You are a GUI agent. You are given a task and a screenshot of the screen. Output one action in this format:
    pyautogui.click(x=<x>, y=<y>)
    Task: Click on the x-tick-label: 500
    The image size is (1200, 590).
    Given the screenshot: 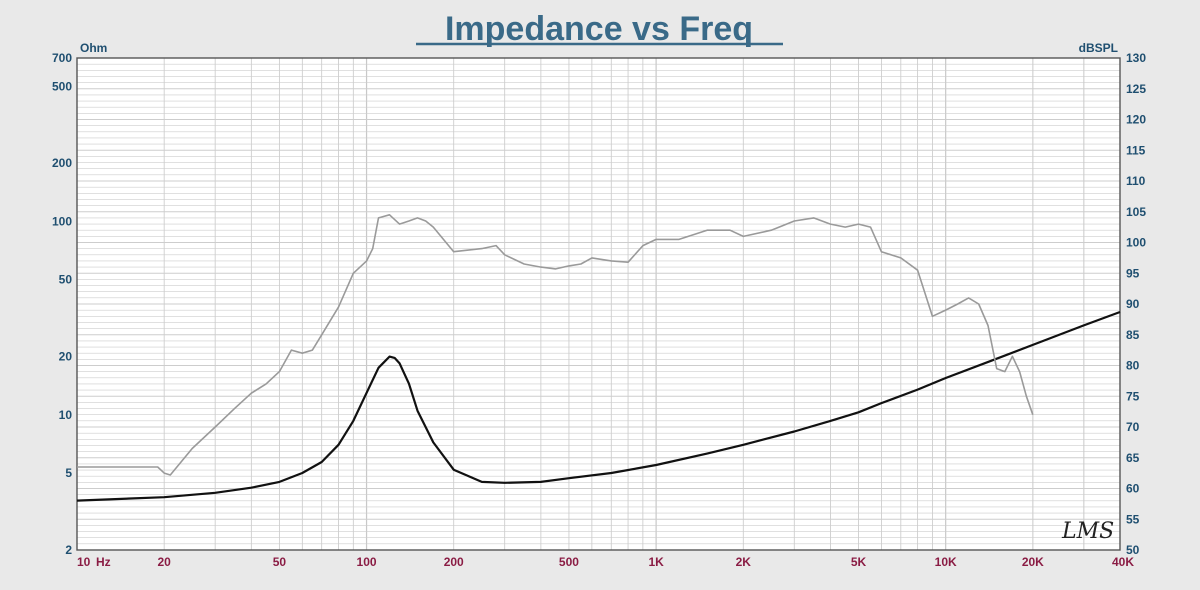 What is the action you would take?
    pyautogui.click(x=569, y=562)
    